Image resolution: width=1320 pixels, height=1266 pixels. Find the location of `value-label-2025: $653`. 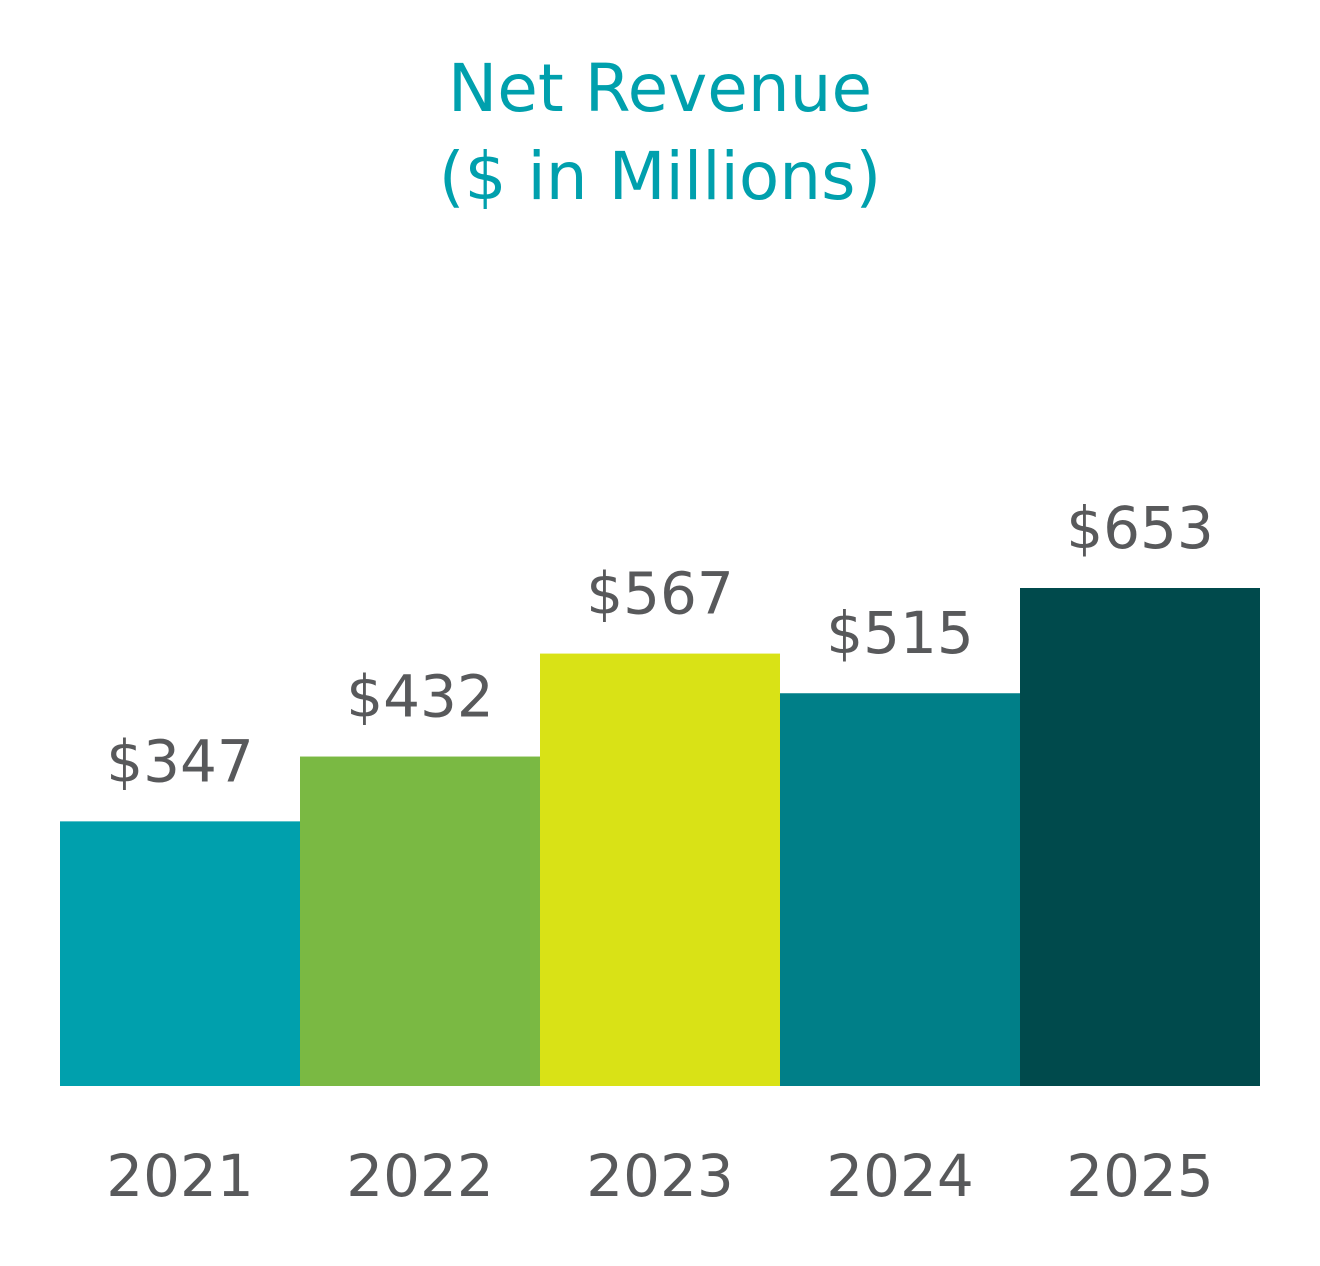

value-label-2025: $653 is located at coordinates (1140, 528).